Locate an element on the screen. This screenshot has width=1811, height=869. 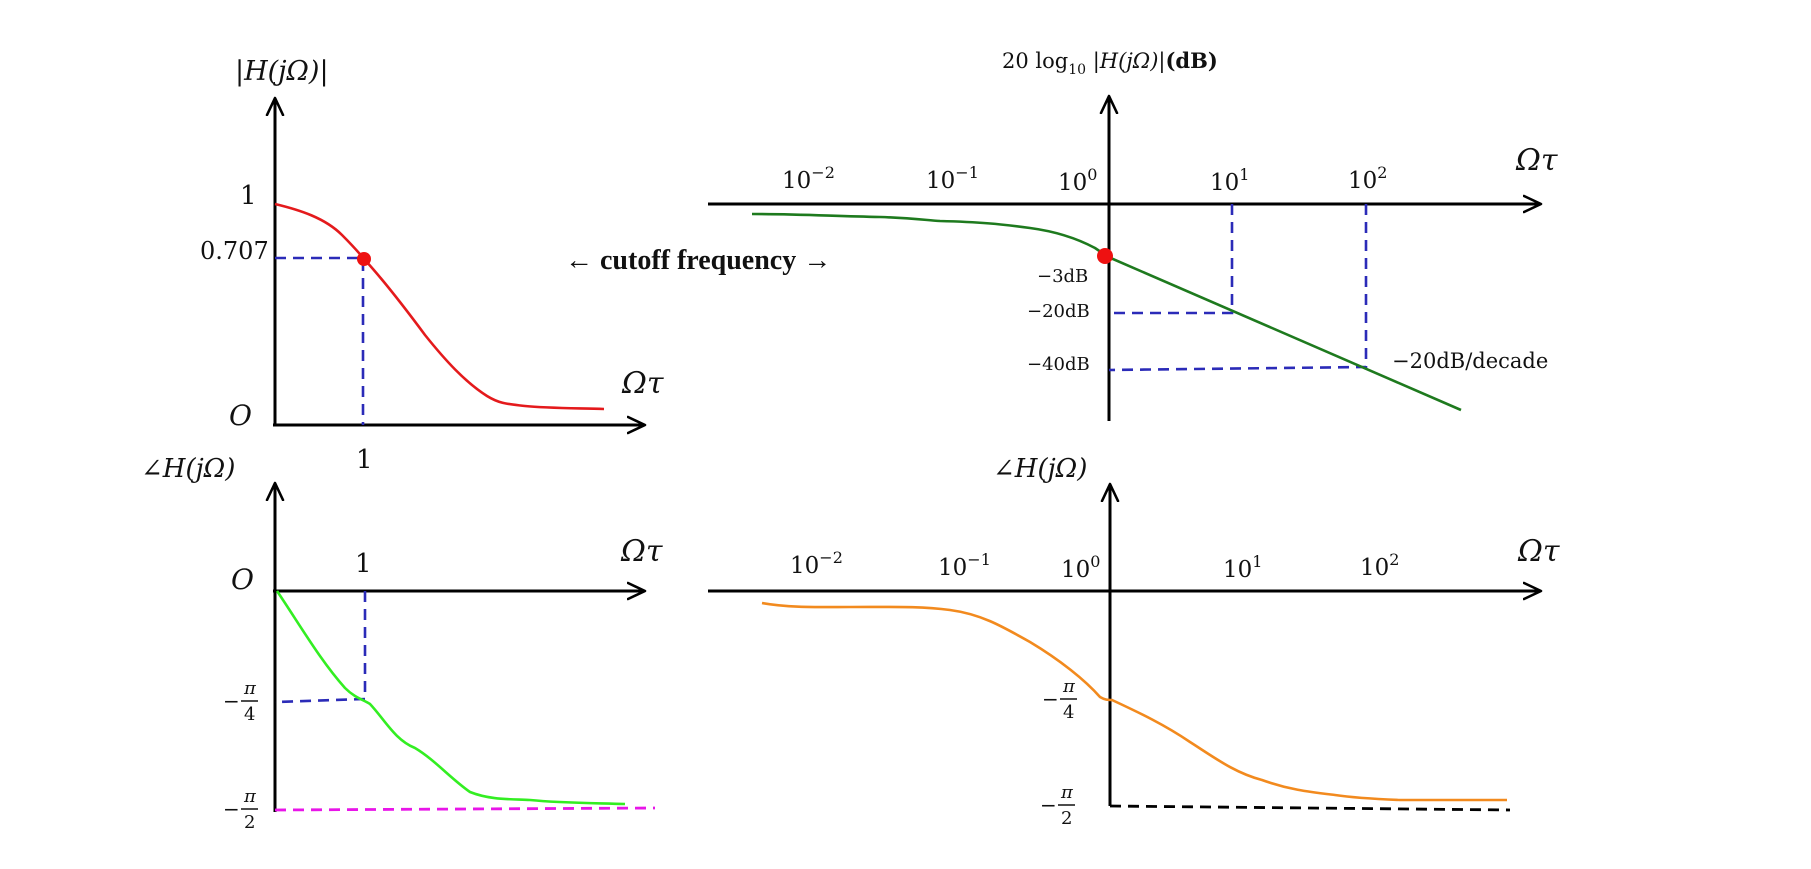
magnitude-origin: O is located at coordinates (240, 415).